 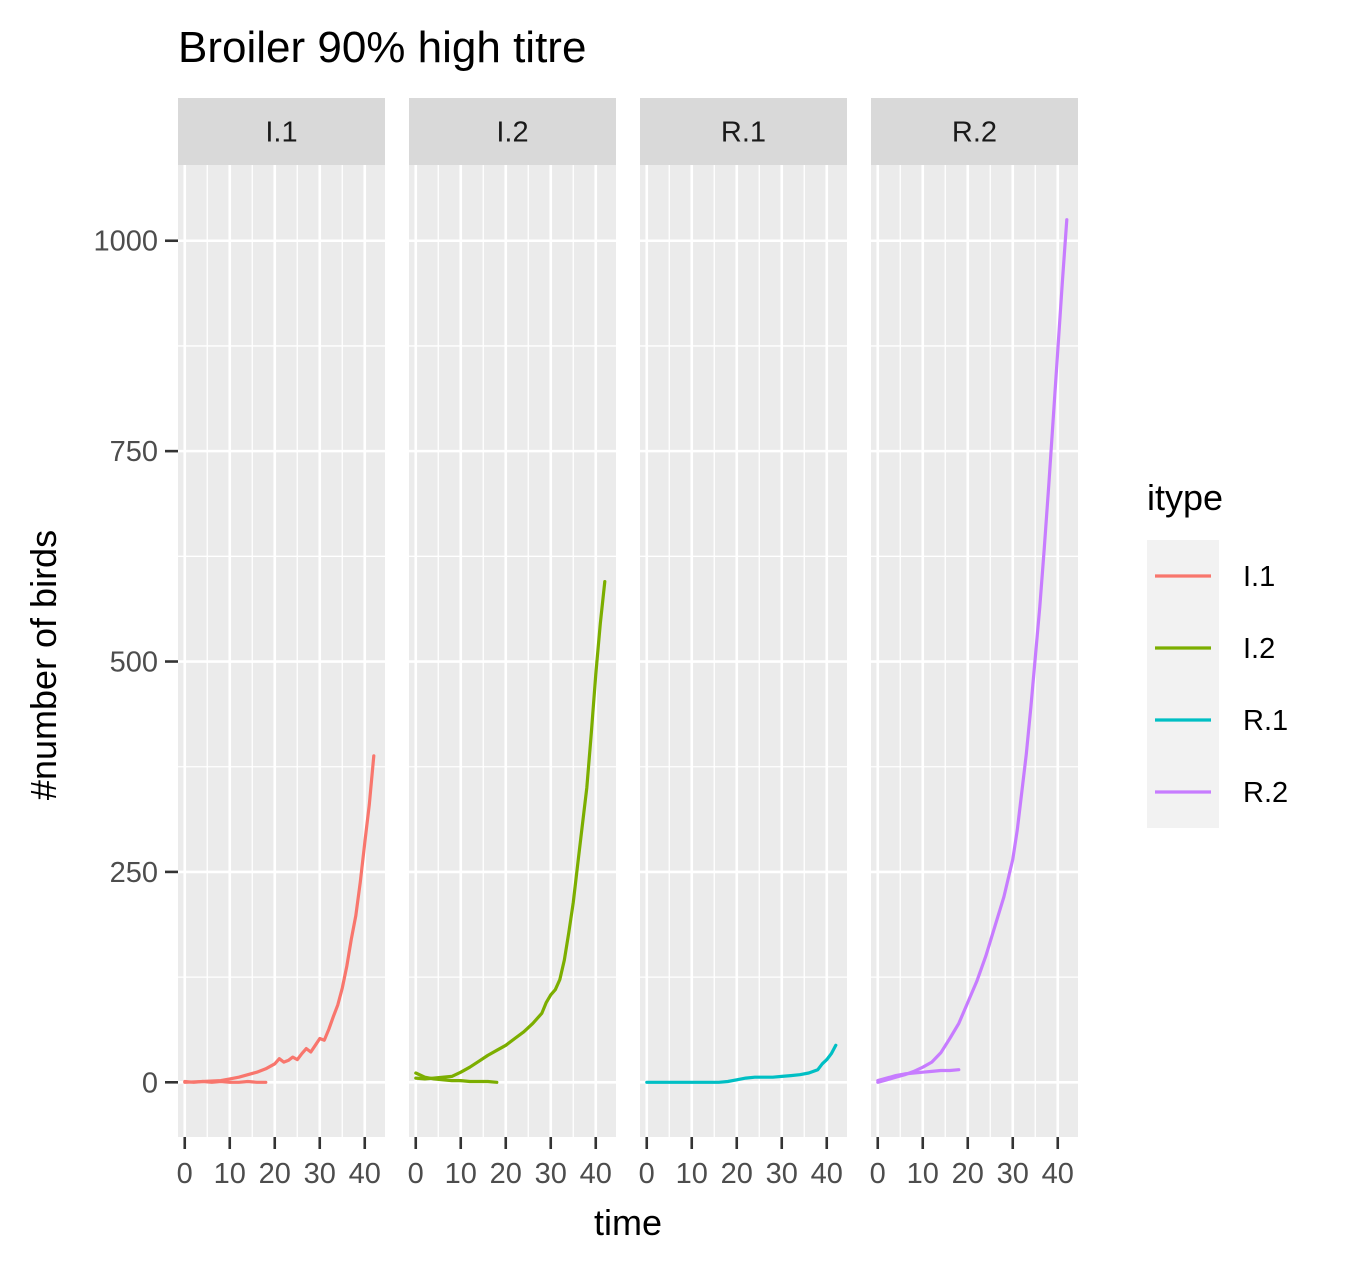 I want to click on facet-panel-r-2: R.2 0 10 20 30 40, so click(x=974, y=644).